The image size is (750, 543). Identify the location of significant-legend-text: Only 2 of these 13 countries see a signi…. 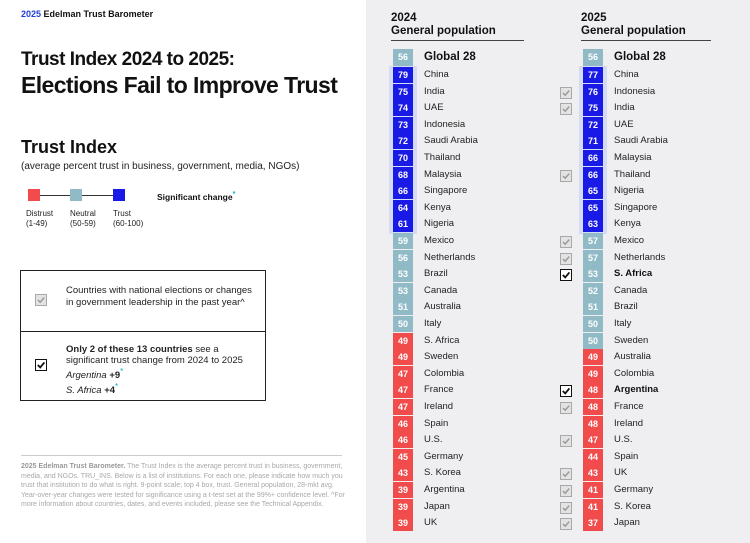
(154, 370).